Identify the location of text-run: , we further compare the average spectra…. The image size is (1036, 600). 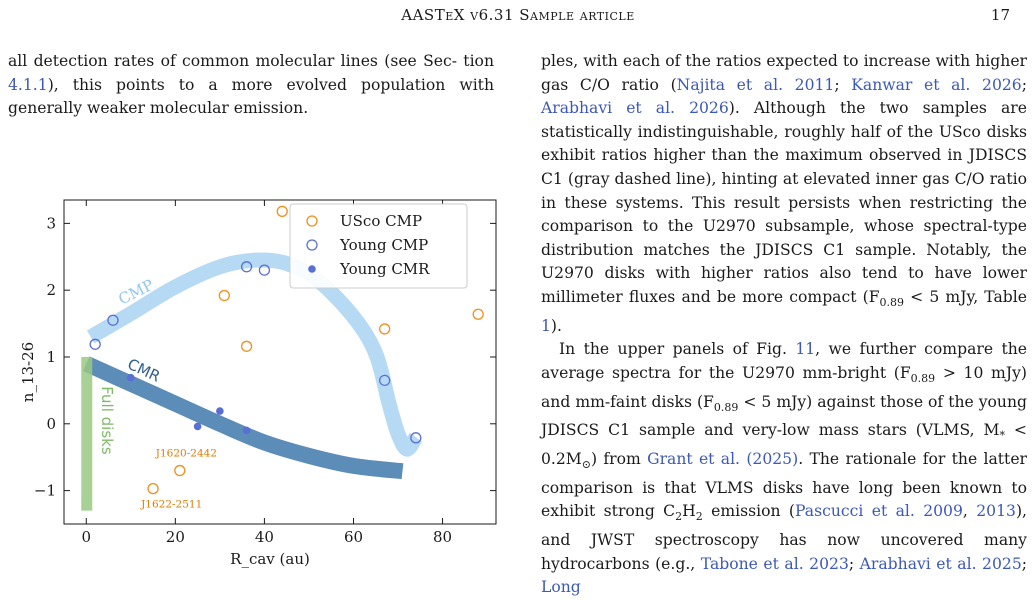
(784, 361).